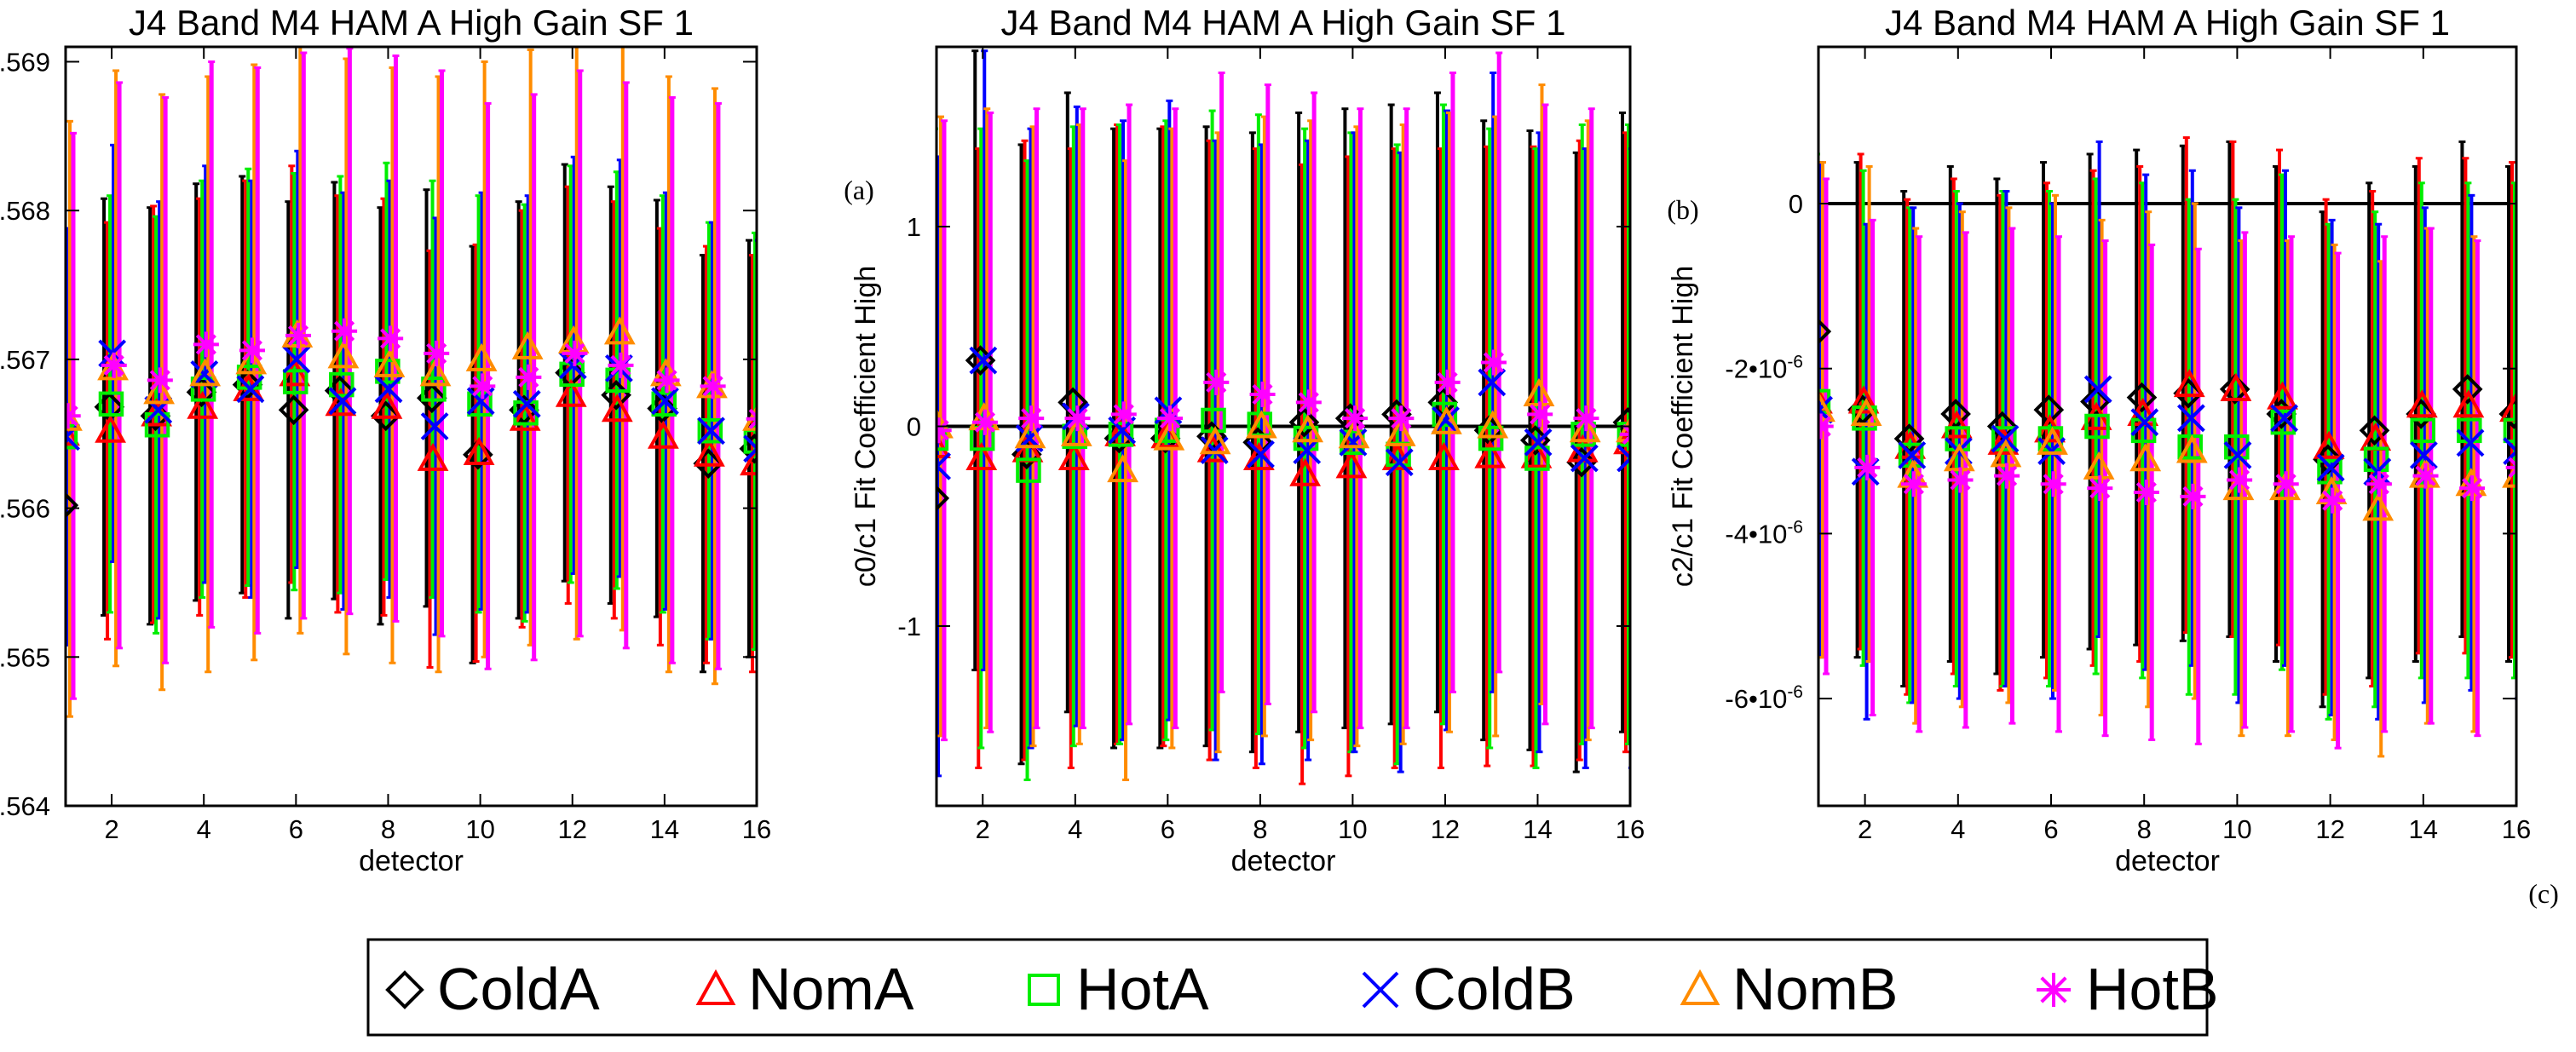 Image resolution: width=2576 pixels, height=1052 pixels. What do you see at coordinates (25, 806) in the screenshot?
I see `y-tick-label: 0.564` at bounding box center [25, 806].